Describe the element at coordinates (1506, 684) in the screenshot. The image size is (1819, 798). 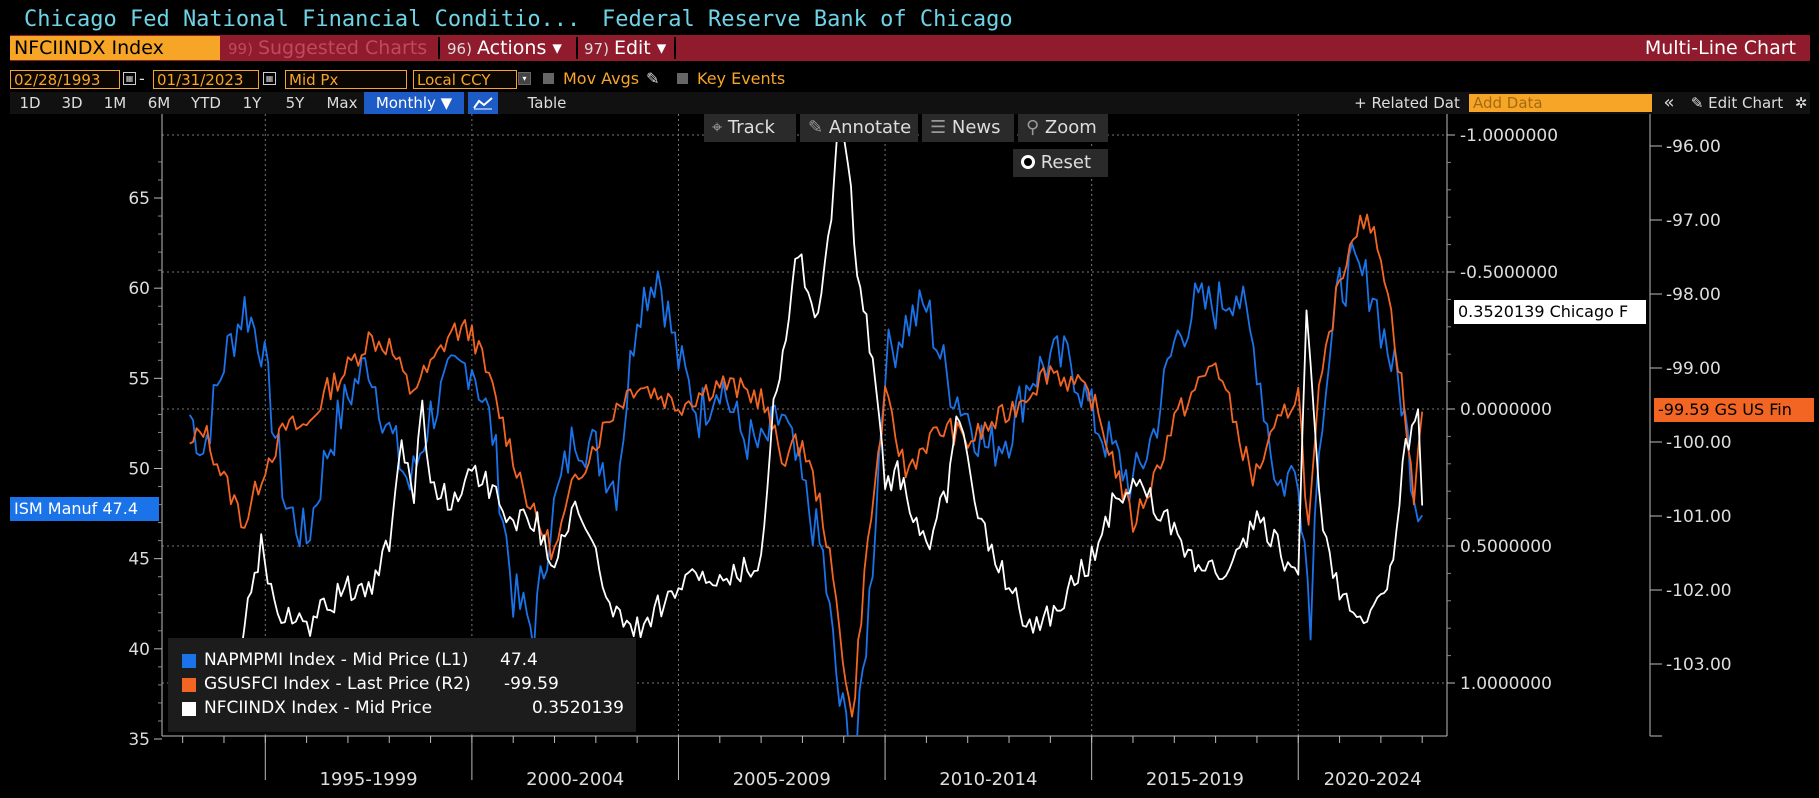
I see `right-tick-label: 1.0000000` at that location.